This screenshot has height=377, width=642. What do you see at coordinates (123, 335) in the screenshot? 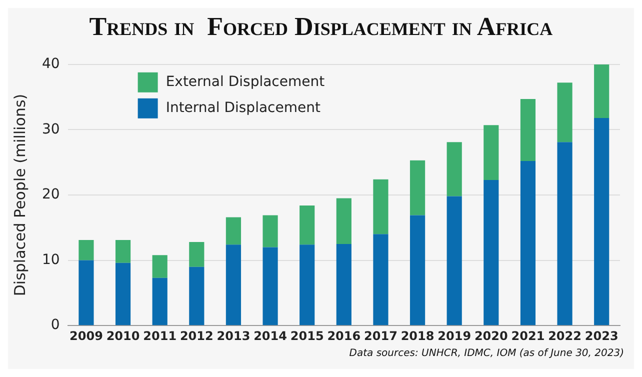
I see `x-tick-label: 2010` at bounding box center [123, 335].